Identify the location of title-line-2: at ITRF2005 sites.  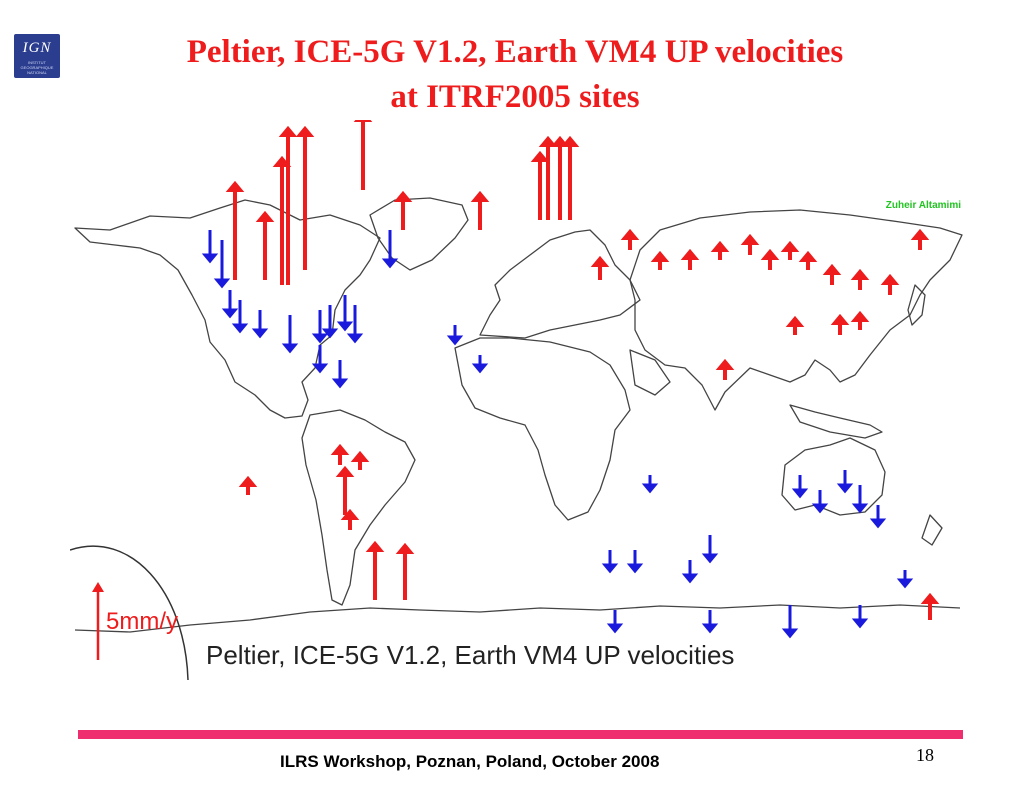
(515, 97).